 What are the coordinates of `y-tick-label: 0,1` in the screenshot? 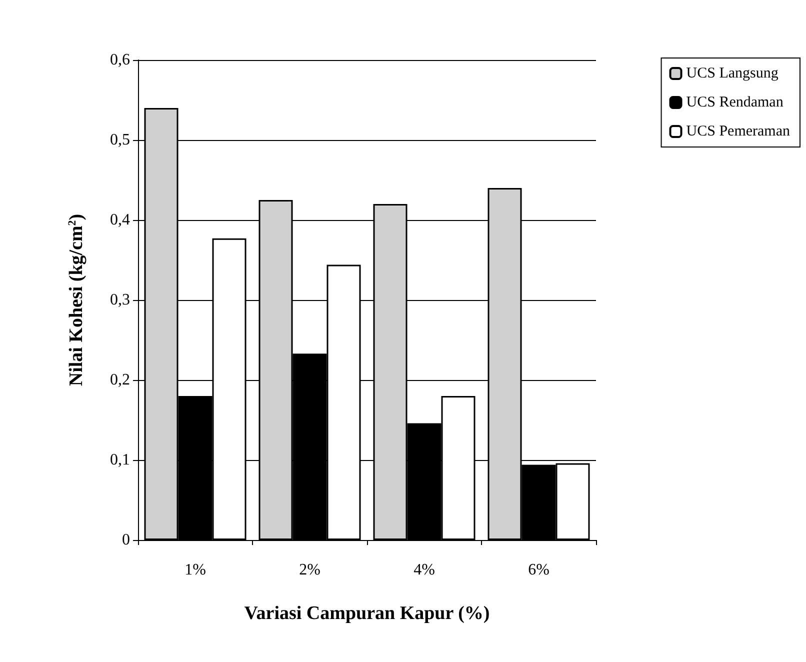 It's located at (120, 460).